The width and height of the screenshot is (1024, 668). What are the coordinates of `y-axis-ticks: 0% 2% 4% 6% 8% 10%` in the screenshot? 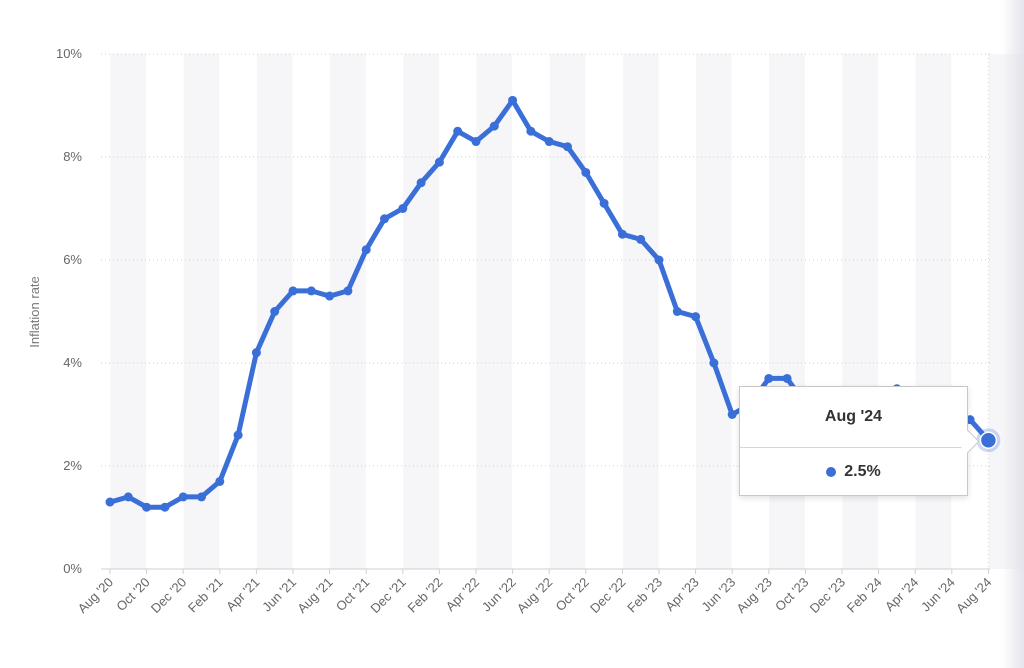 It's located at (69, 311).